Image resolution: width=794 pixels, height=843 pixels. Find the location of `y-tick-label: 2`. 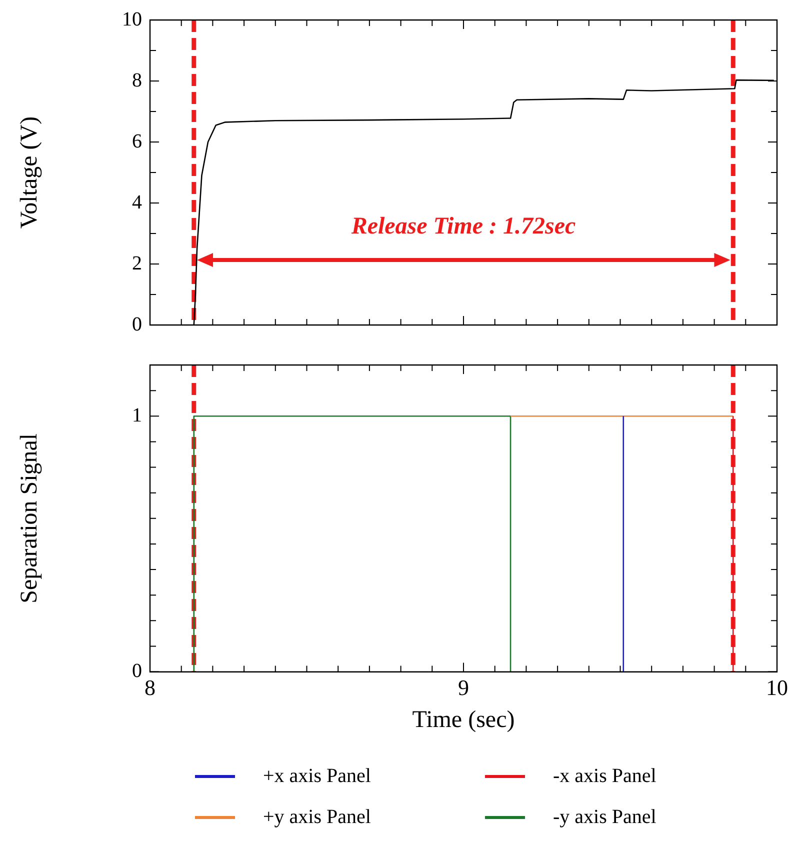

y-tick-label: 2 is located at coordinates (137, 263).